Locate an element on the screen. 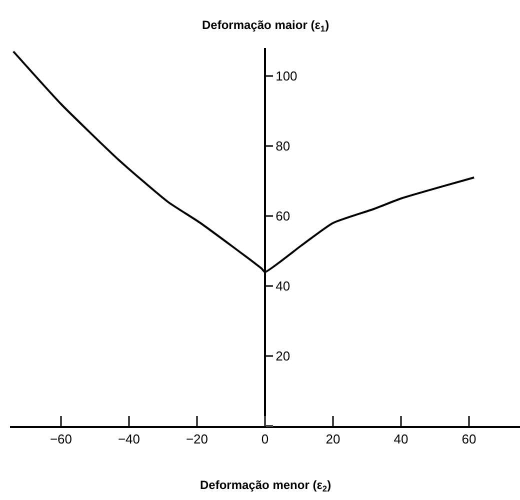 The width and height of the screenshot is (520, 500). y-tick-label: 100 is located at coordinates (287, 76).